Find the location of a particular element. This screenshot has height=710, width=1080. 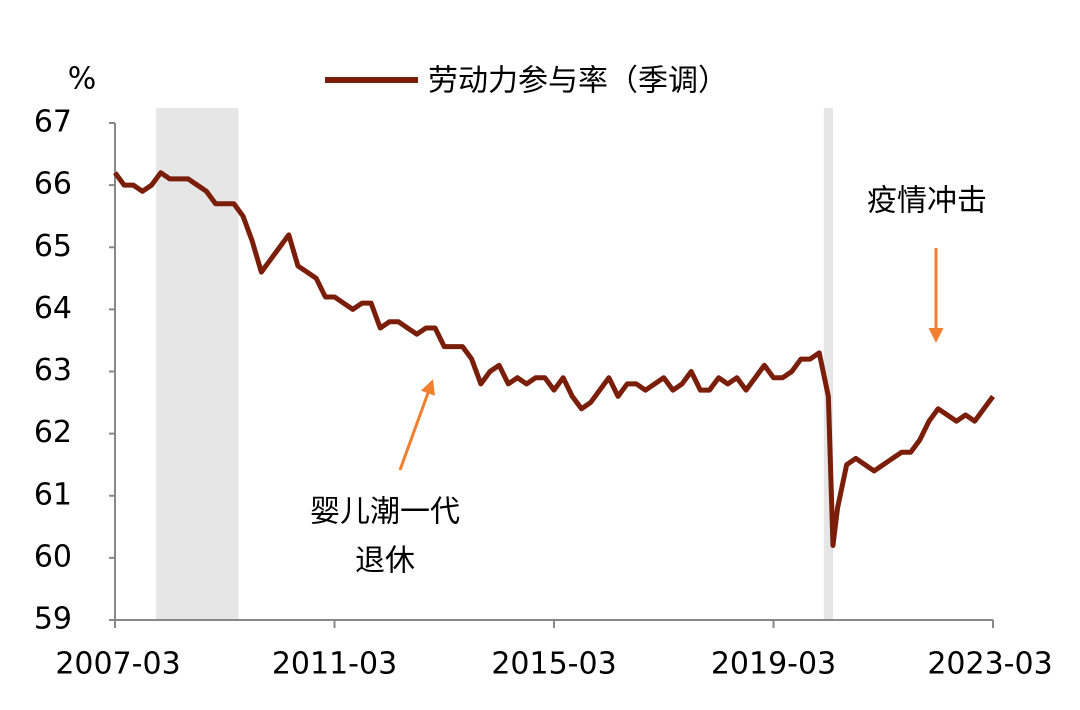

y-unit: % is located at coordinates (82, 79).